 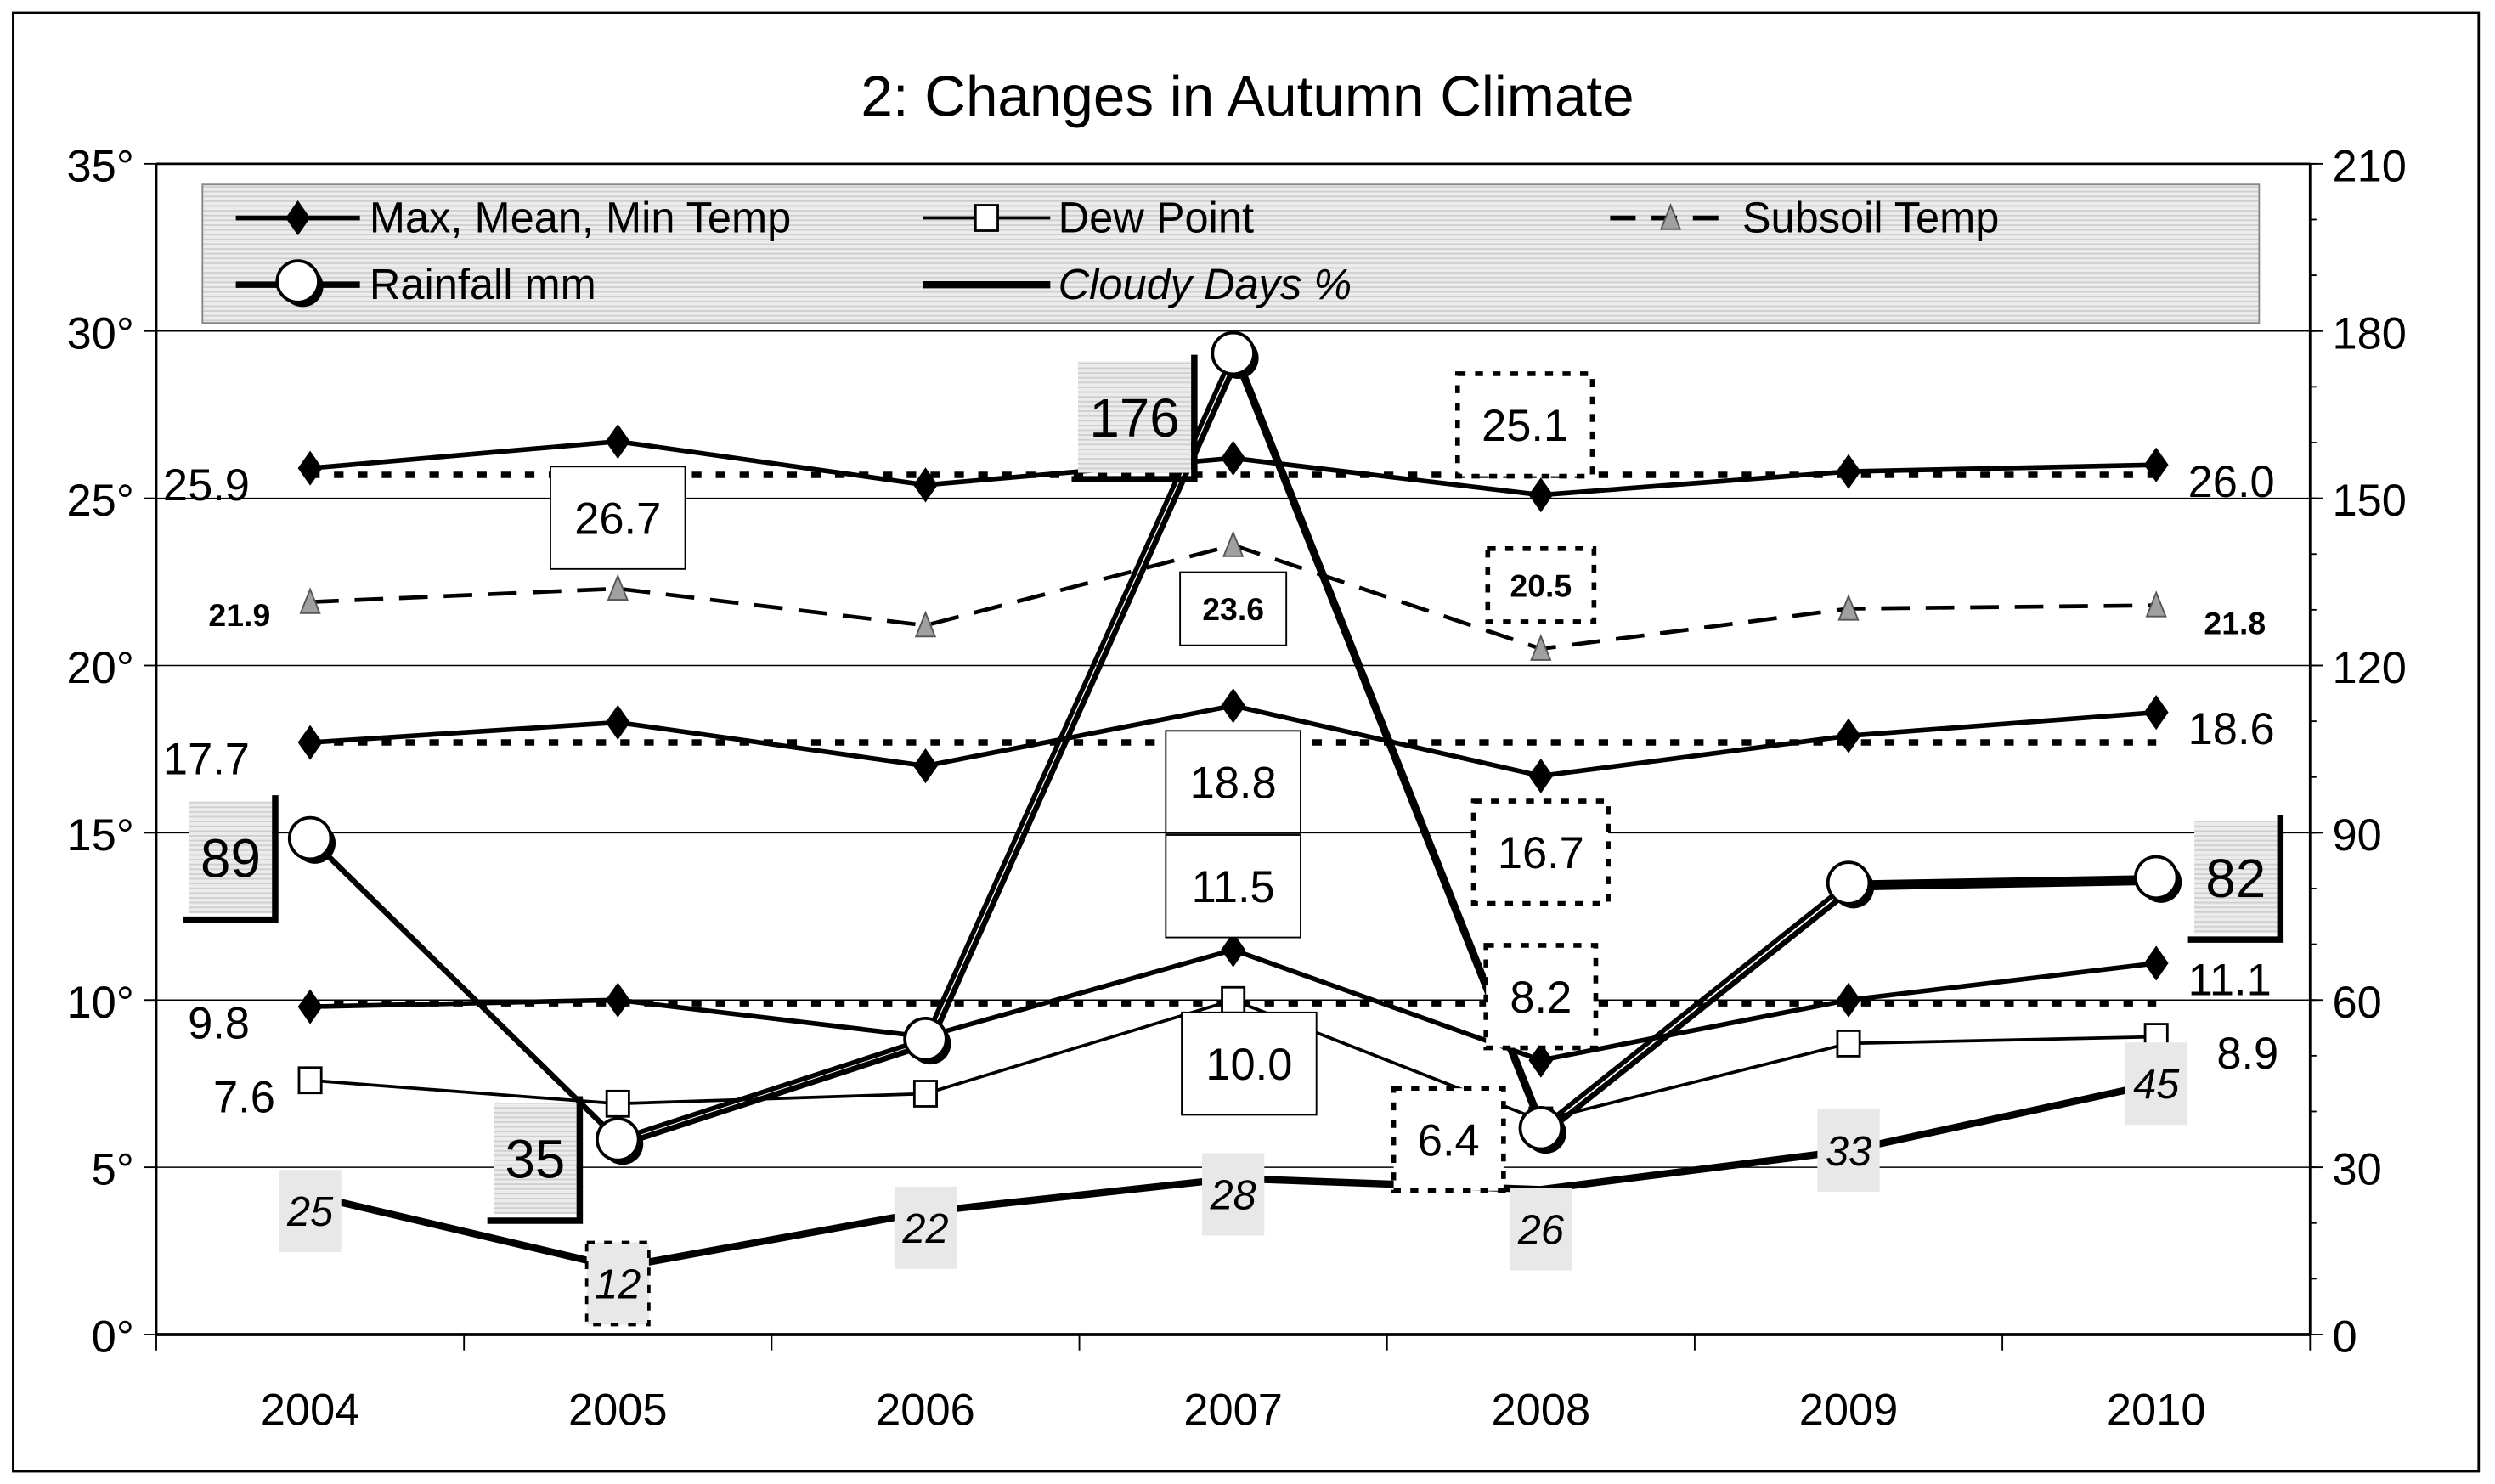 What do you see at coordinates (100, 835) in the screenshot?
I see `y-left-tick-label: 15°` at bounding box center [100, 835].